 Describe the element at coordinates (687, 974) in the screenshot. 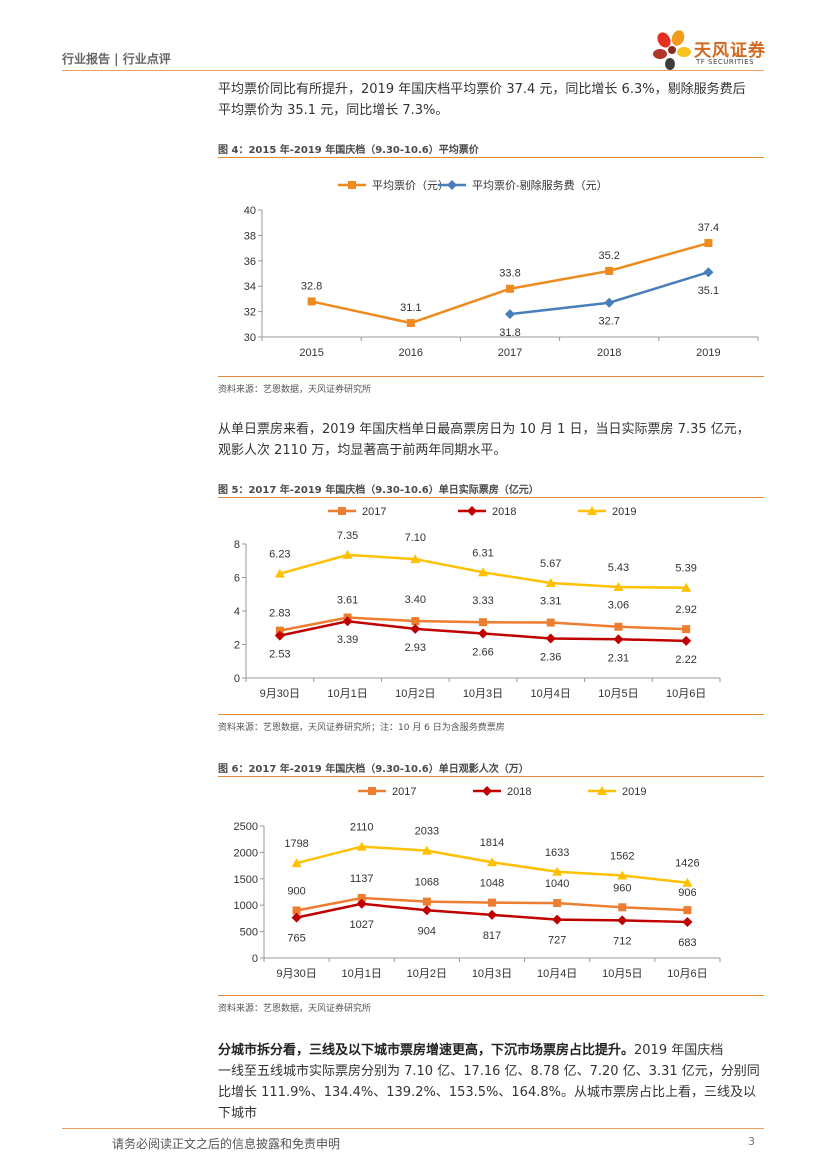

I see `x-tick-label: 10月6日` at that location.